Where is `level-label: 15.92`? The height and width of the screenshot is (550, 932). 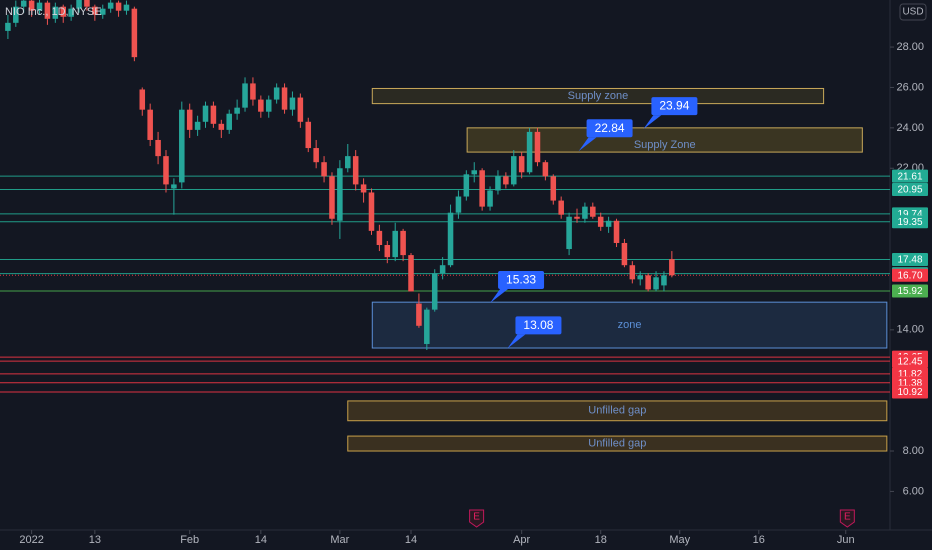 level-label: 15.92 is located at coordinates (909, 291).